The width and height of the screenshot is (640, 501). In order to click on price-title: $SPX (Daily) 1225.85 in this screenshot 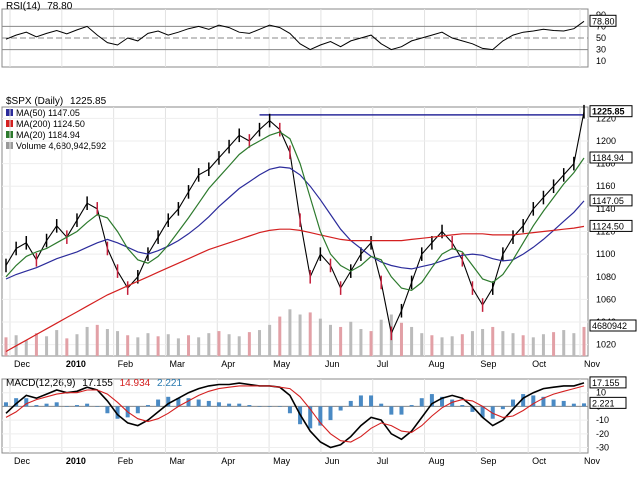, I will do `click(56, 101)`.